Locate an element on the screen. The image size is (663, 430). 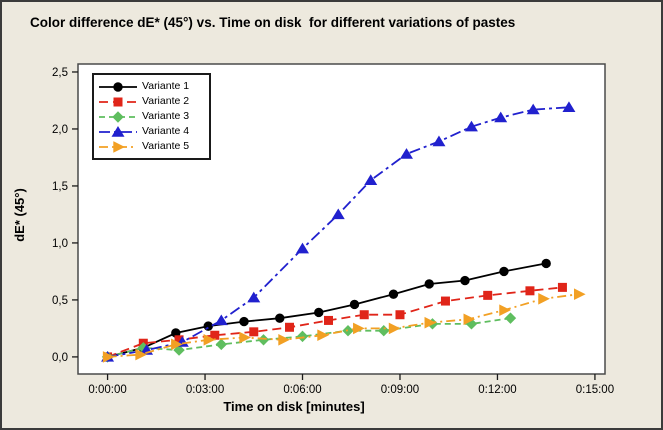
legend-sample-circle-icon is located at coordinates (118, 86).